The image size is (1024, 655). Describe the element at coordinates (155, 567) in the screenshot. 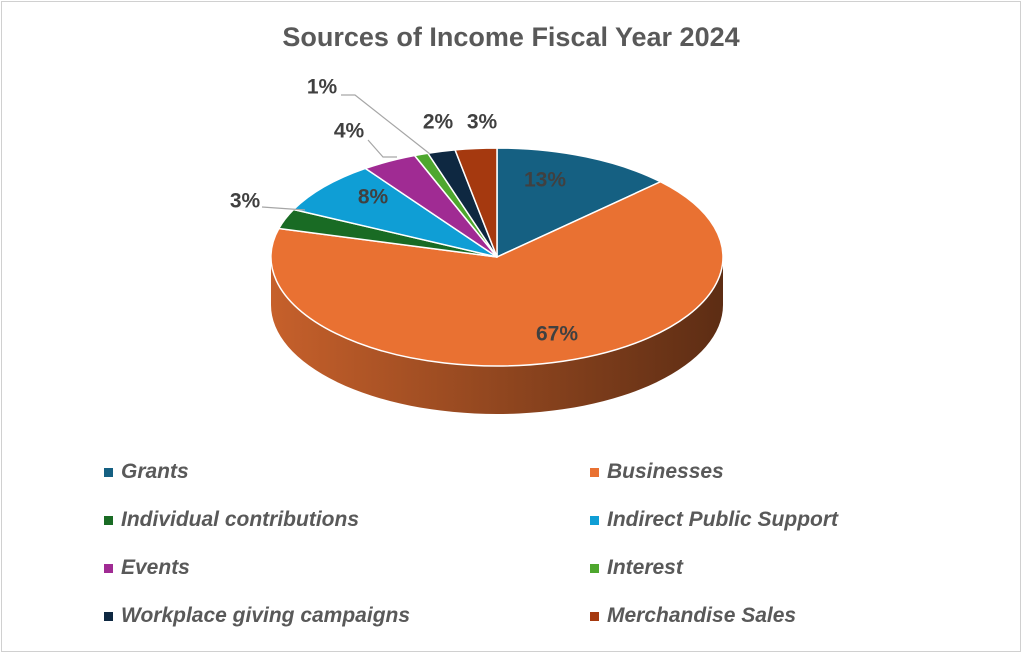

I see `legend-label: Events` at that location.